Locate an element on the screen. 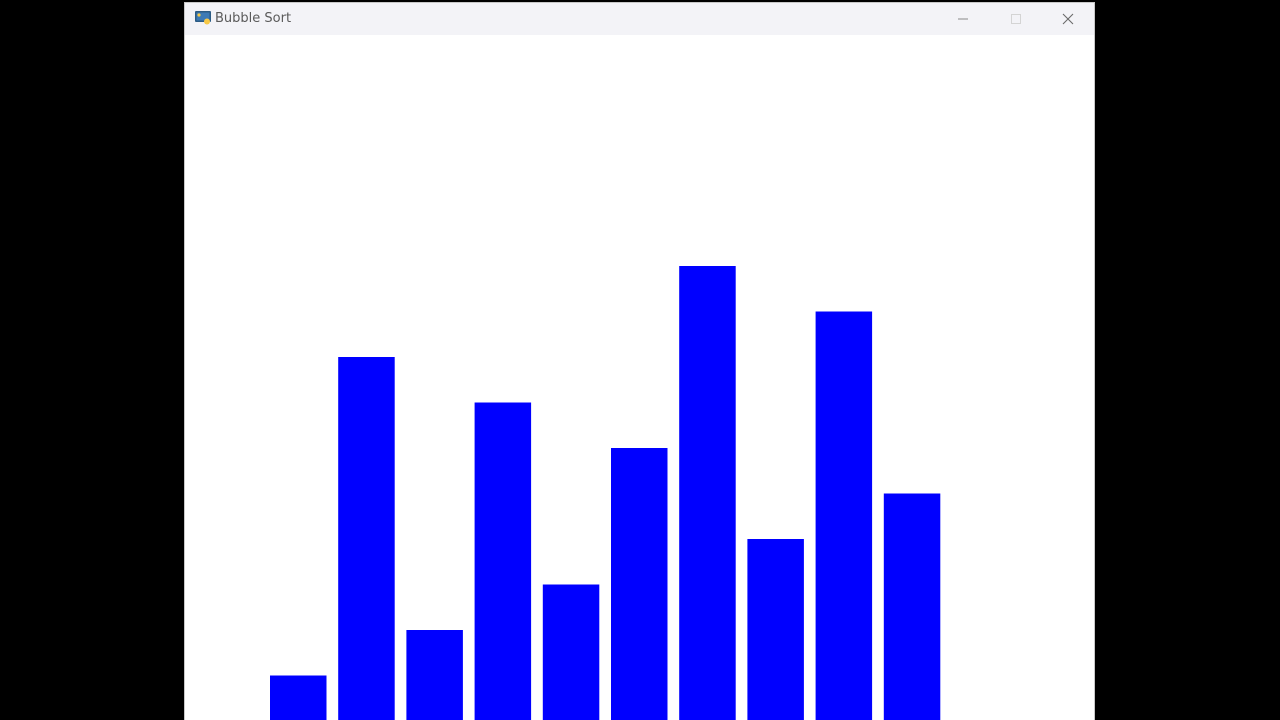  maximize-icon is located at coordinates (1016, 19).